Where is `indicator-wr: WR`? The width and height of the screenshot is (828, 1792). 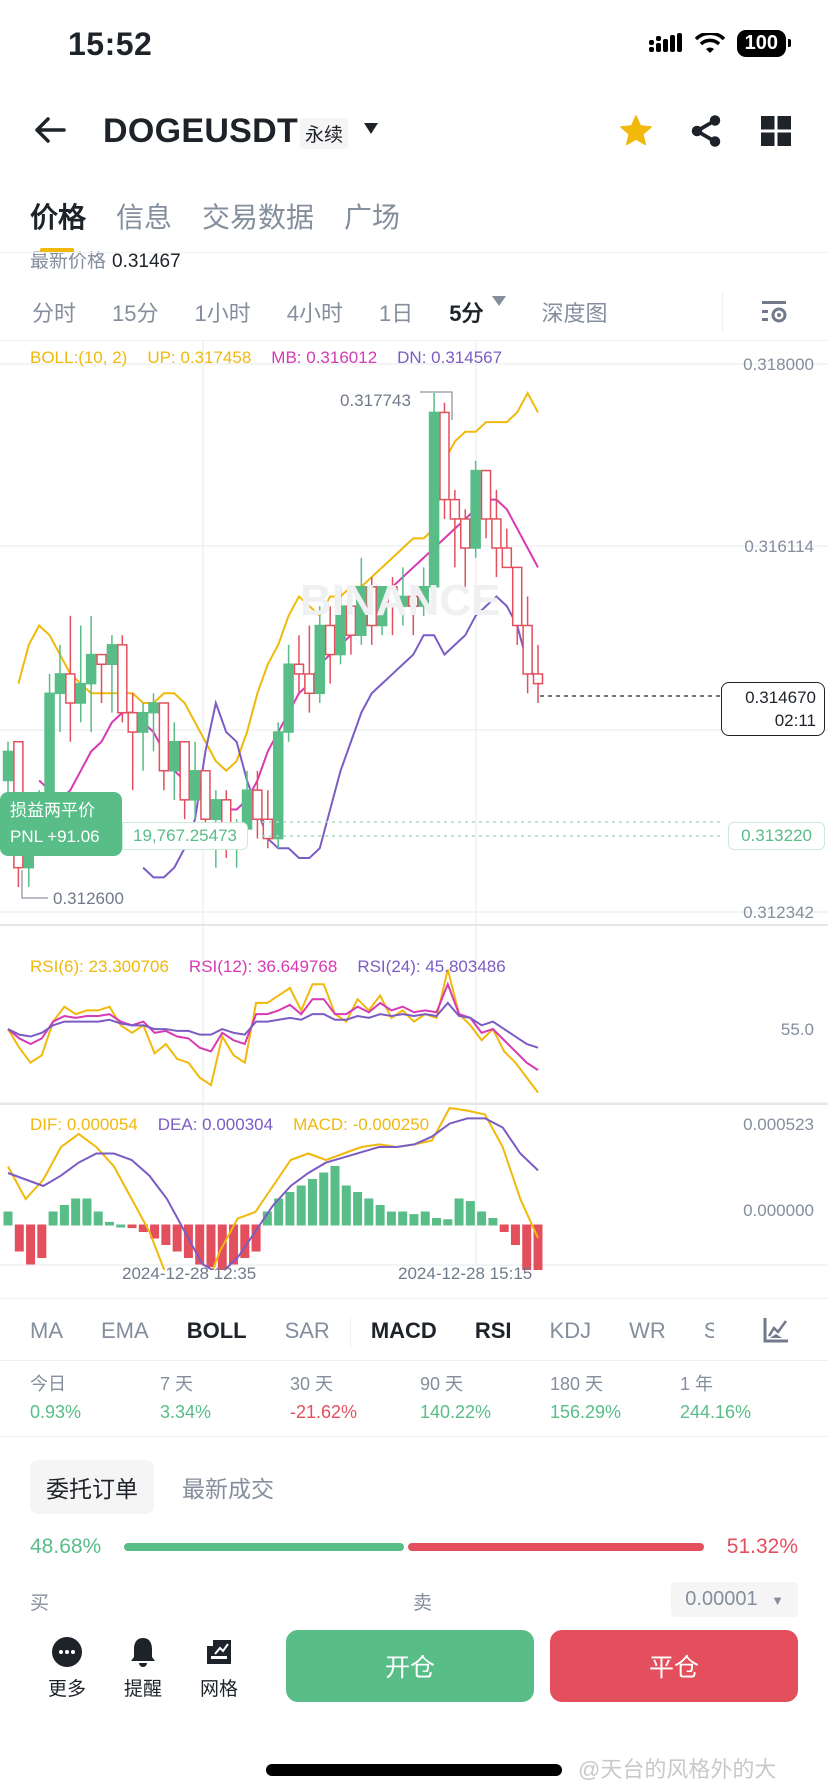
indicator-wr: WR is located at coordinates (647, 1330).